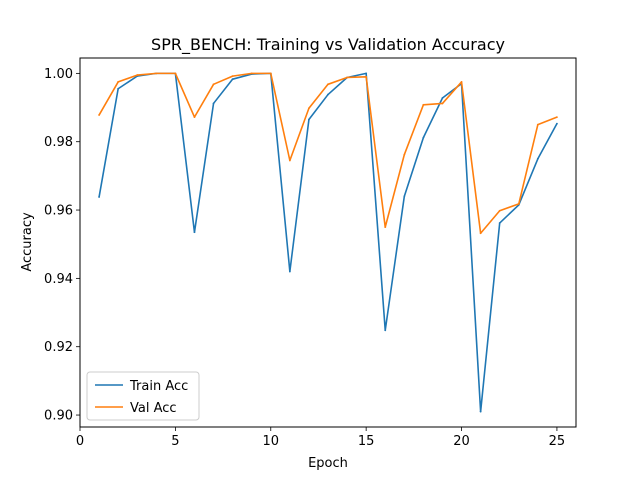 This screenshot has width=640, height=480. What do you see at coordinates (62, 245) in the screenshot?
I see `y-axis-ticks: 0.90 0.92 0.94 0.96 0.98 1.00` at bounding box center [62, 245].